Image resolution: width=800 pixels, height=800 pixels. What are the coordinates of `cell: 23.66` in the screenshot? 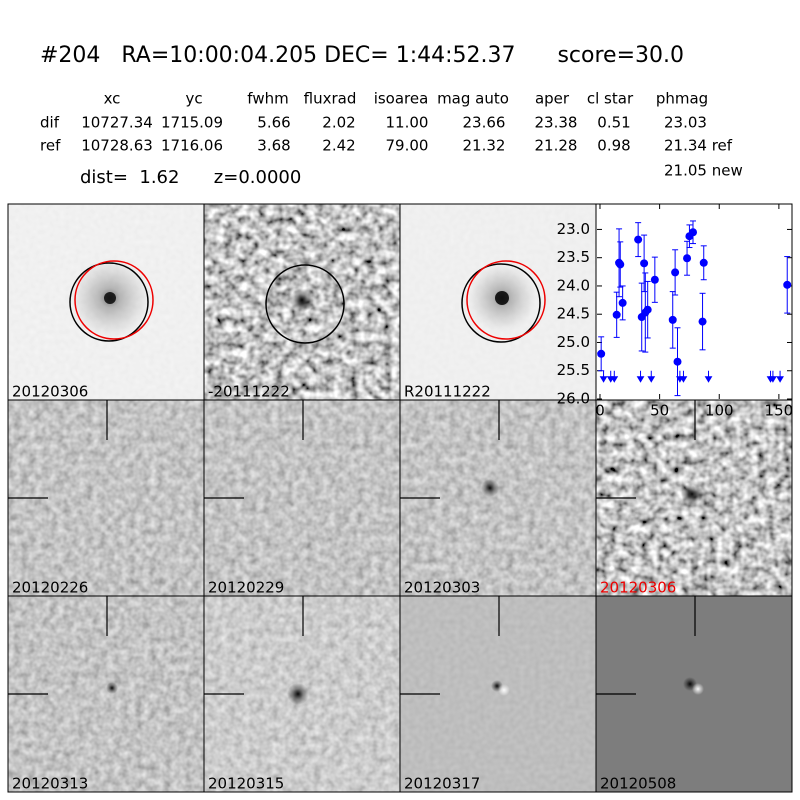 It's located at (484, 123).